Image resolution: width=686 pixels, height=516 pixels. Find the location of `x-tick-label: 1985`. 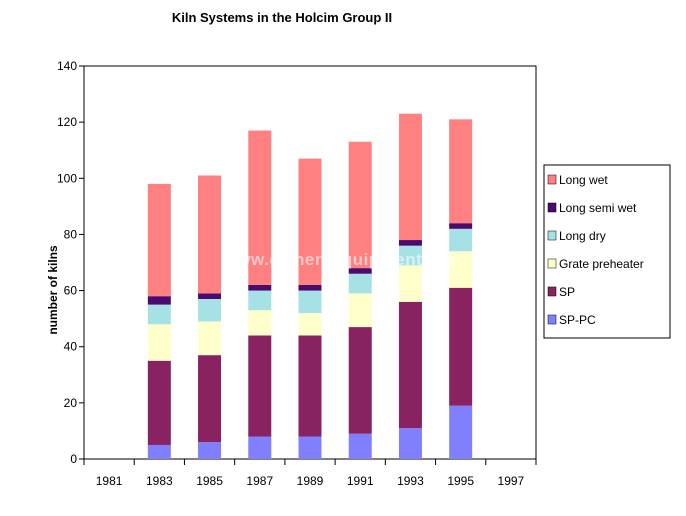

x-tick-label: 1985 is located at coordinates (209, 481).